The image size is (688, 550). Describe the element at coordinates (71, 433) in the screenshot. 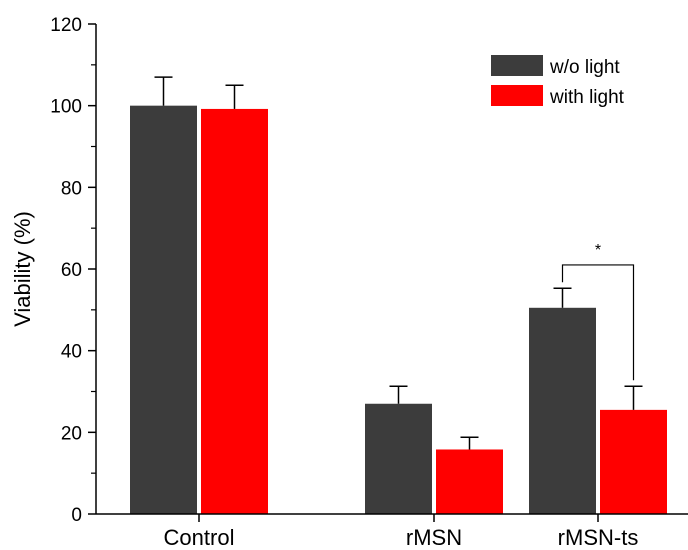

I see `y-tick-label: 20` at that location.